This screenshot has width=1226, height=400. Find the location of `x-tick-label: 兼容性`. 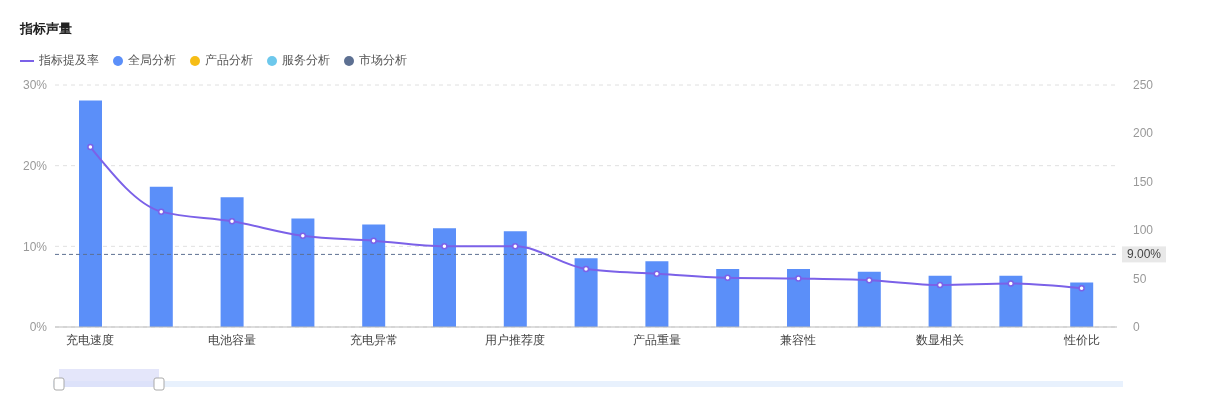

x-tick-label: 兼容性 is located at coordinates (798, 339).